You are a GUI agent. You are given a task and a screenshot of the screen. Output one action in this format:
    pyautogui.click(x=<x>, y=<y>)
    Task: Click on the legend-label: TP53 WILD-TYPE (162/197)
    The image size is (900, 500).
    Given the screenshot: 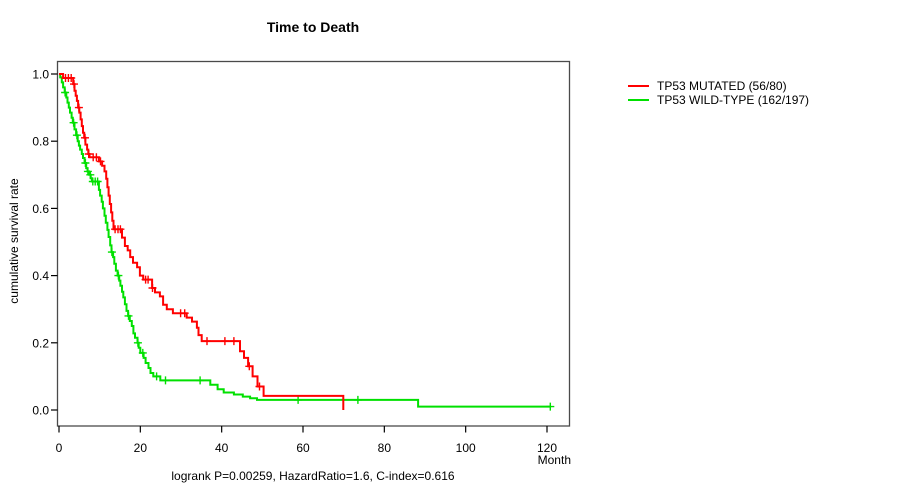 What is the action you would take?
    pyautogui.click(x=733, y=100)
    